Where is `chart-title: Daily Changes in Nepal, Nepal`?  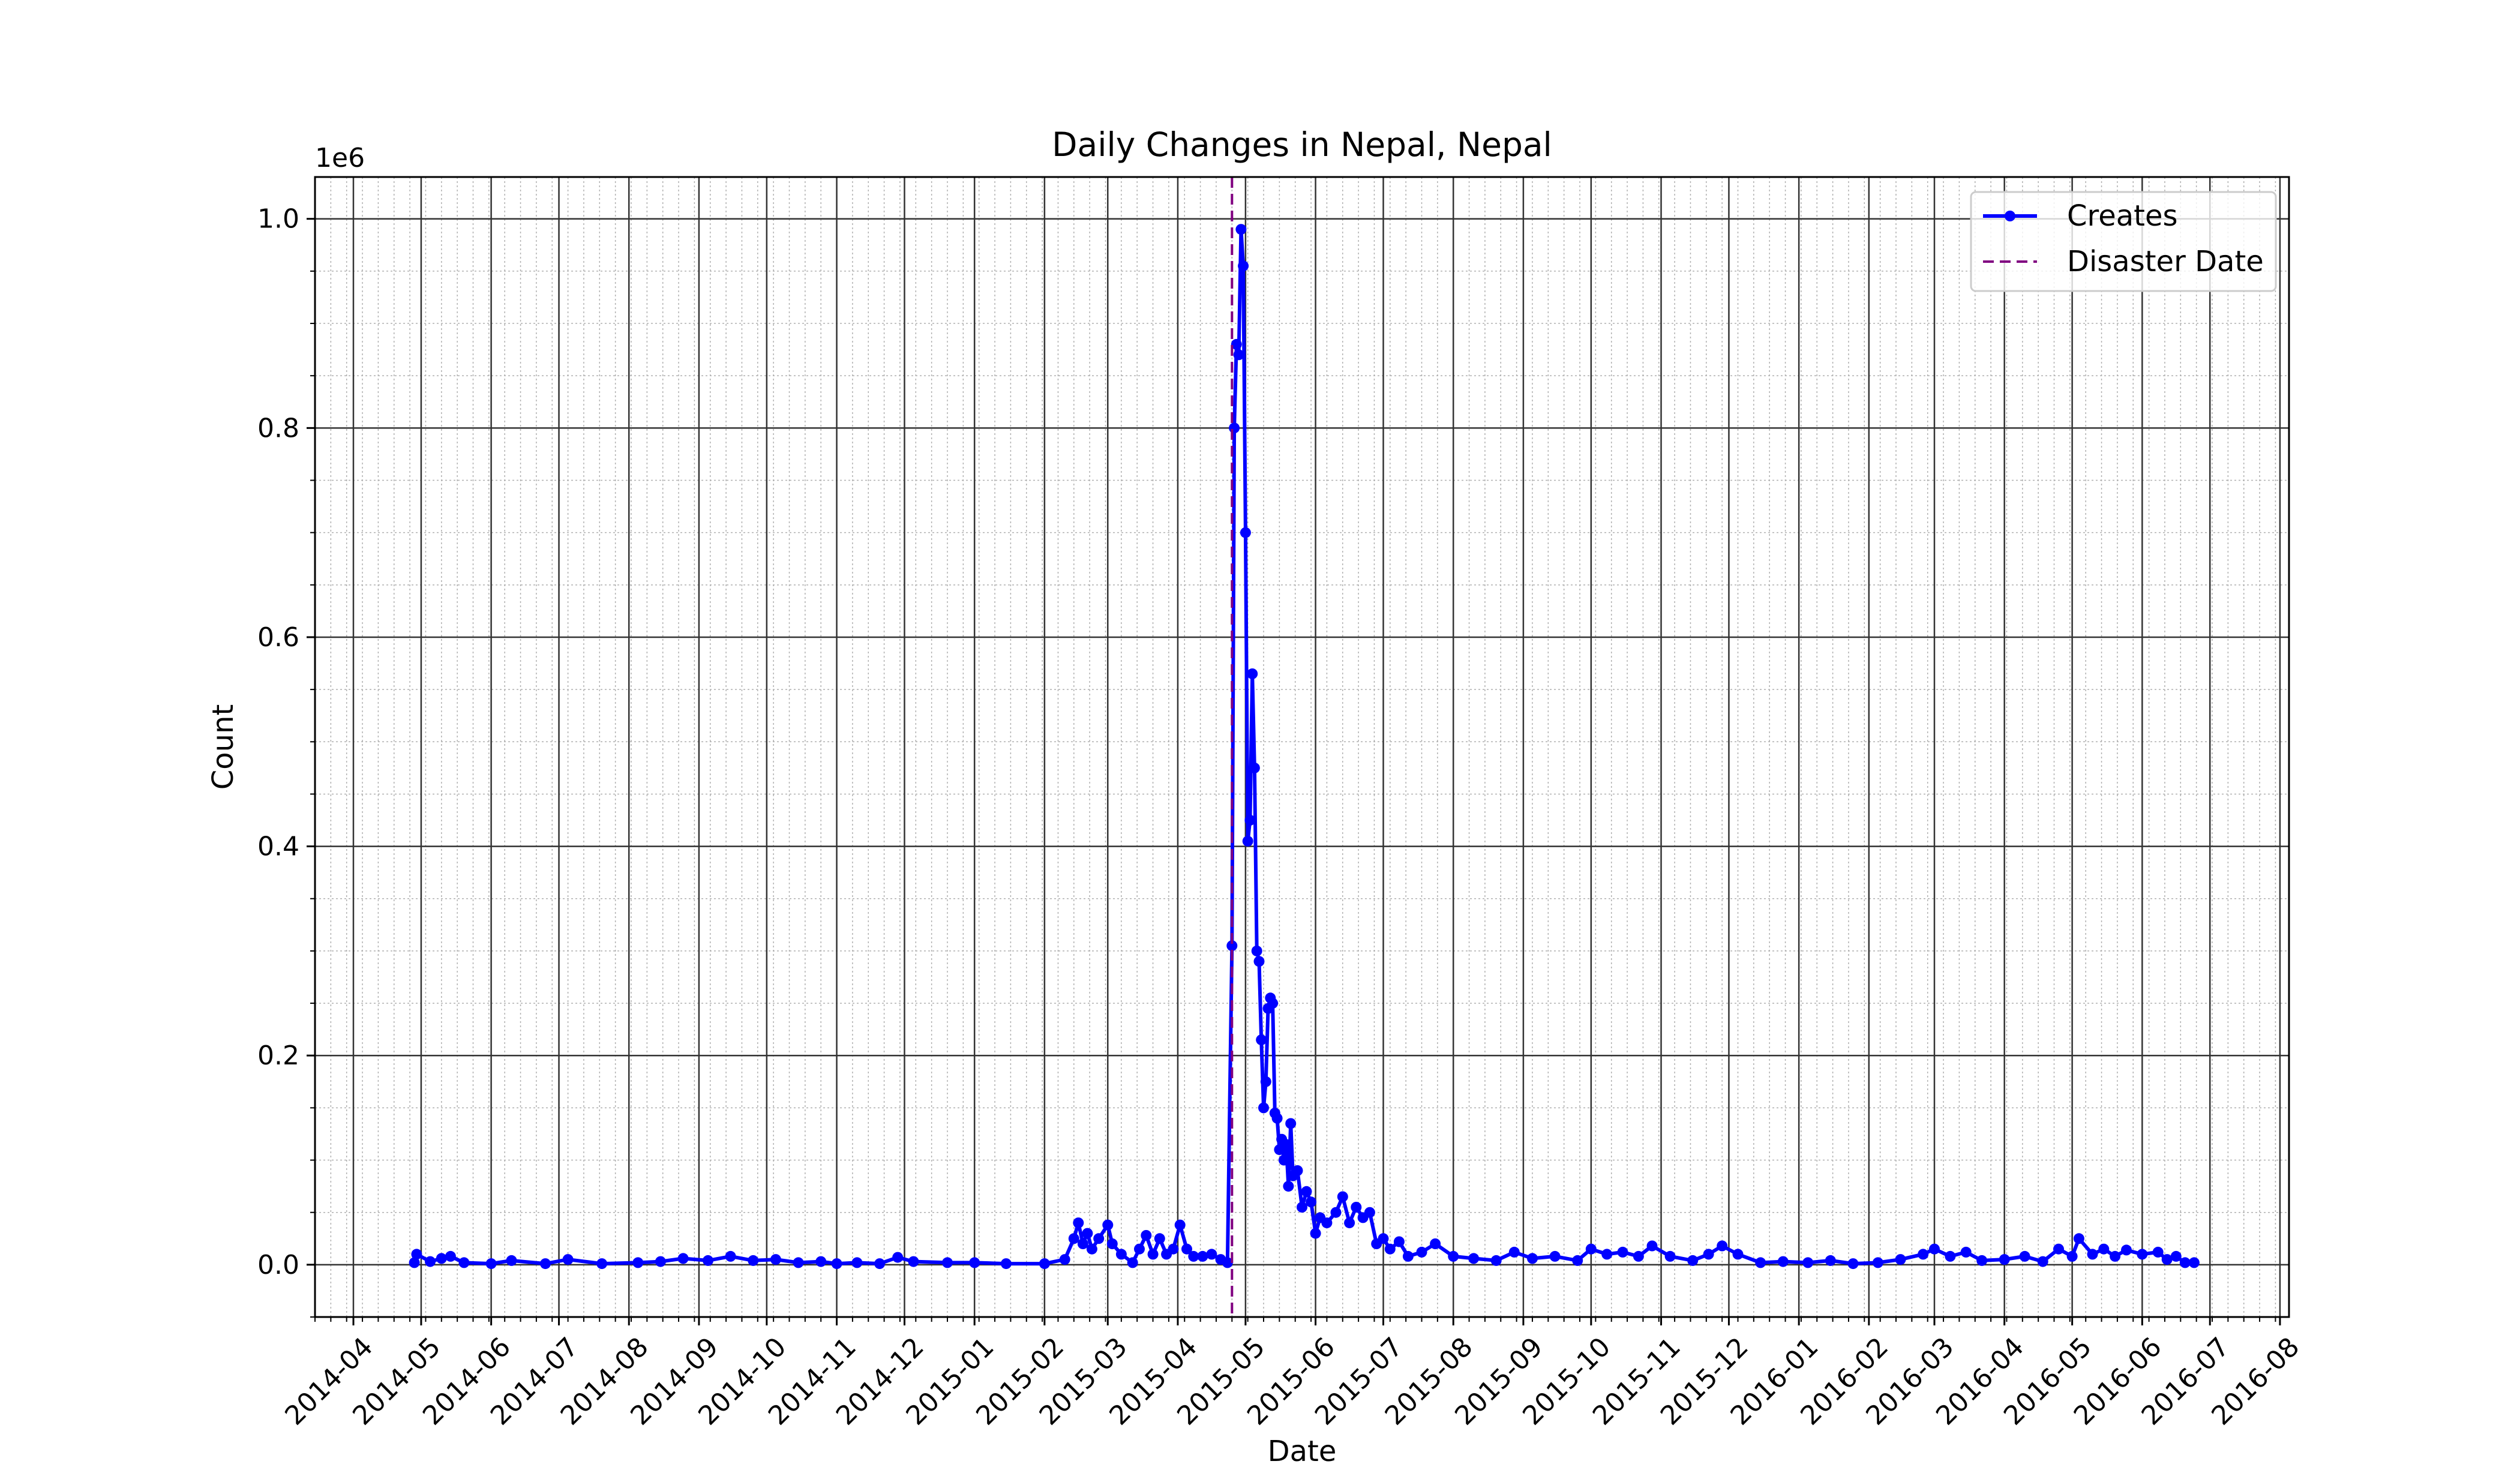
chart-title: Daily Changes in Nepal, Nepal is located at coordinates (1302, 144).